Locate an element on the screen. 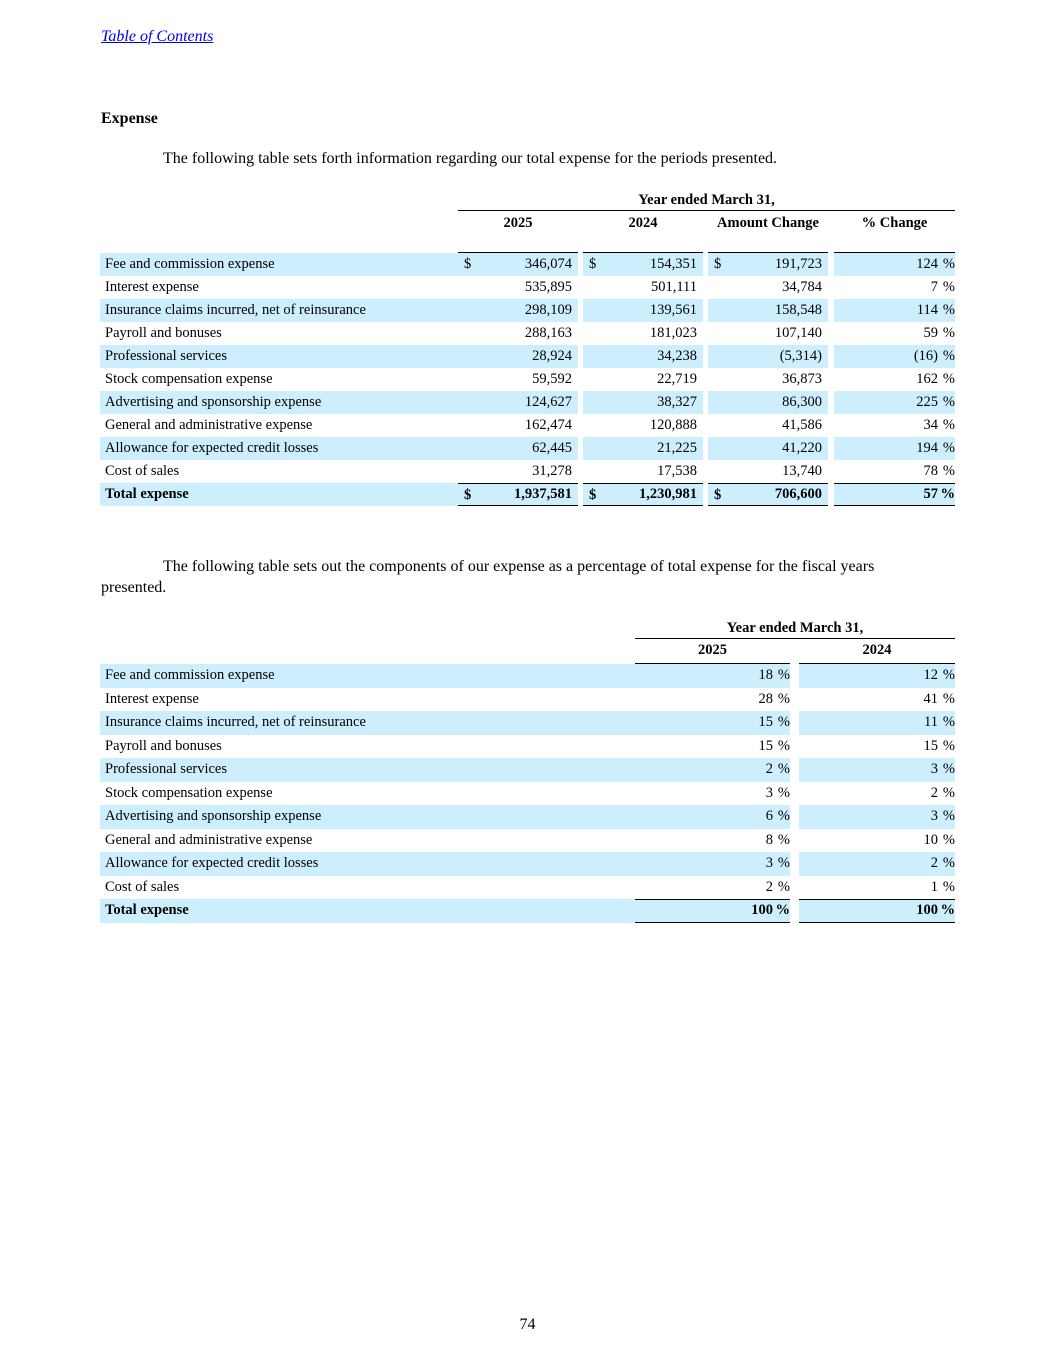 Image resolution: width=1055 pixels, height=1365 pixels. amount-change: 41,220 is located at coordinates (802, 448).